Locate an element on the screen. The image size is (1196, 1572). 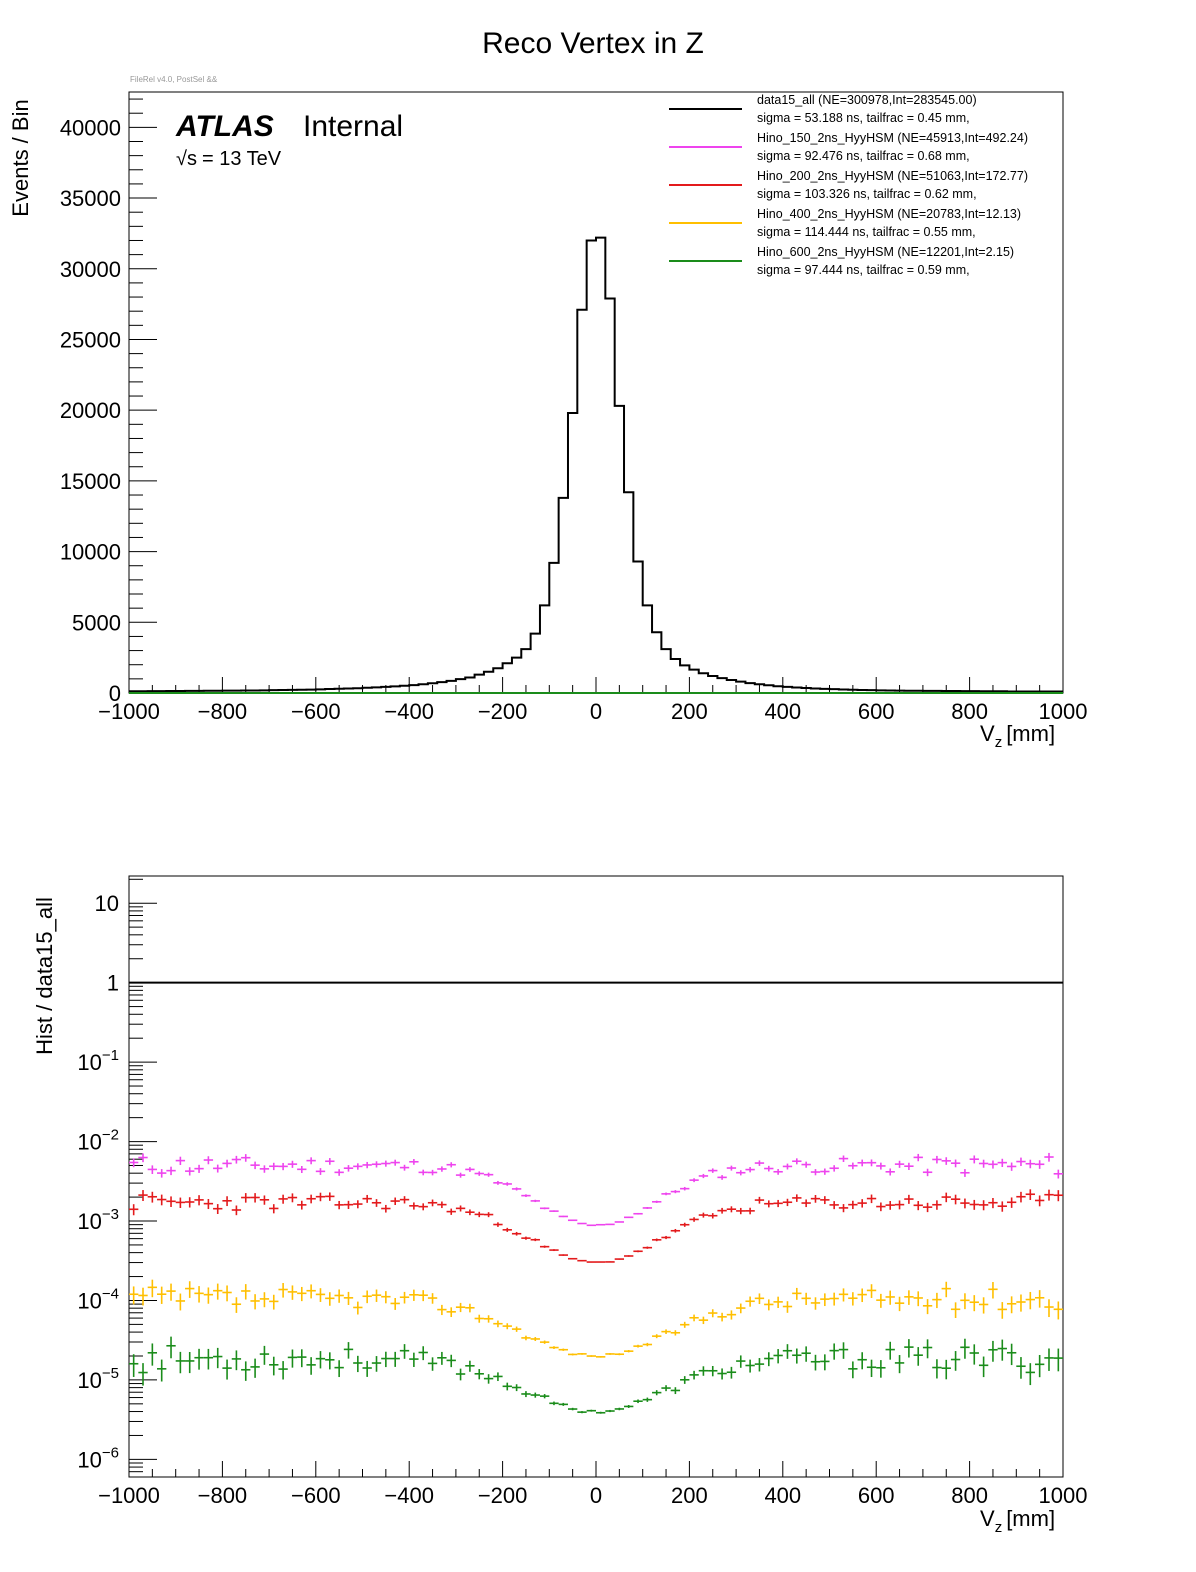
legend-entry-data15_all: data15_all (NE=300978,Int=283545.00) is located at coordinates (867, 100).